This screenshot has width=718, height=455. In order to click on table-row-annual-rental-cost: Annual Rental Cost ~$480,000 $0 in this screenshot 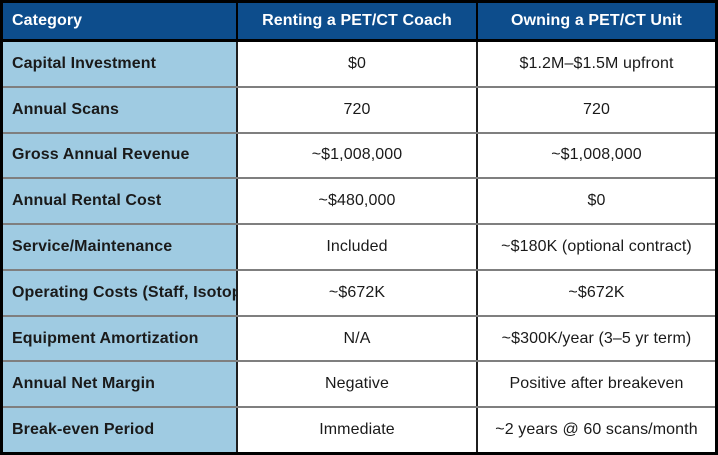, I will do `click(359, 202)`.